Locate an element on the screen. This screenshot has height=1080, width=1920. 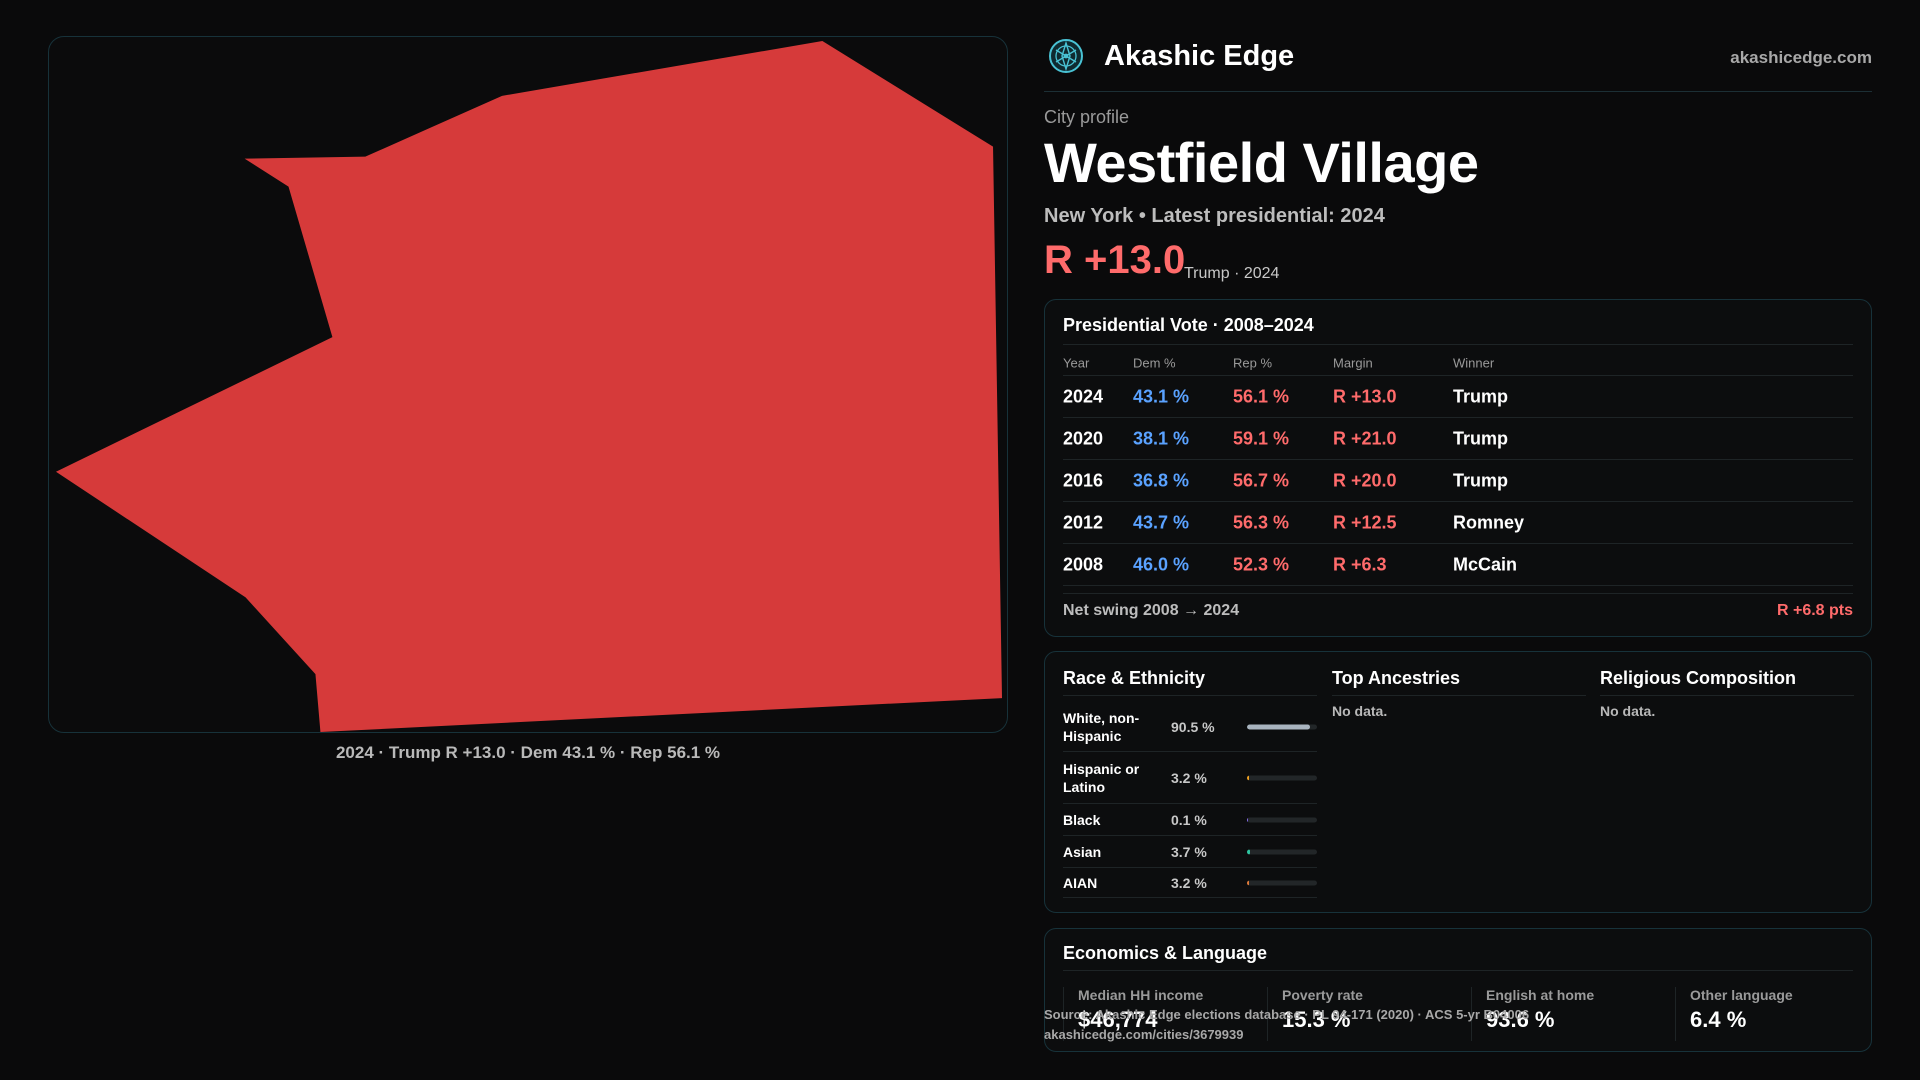
cell-dem: 38.1 % is located at coordinates (1161, 438).